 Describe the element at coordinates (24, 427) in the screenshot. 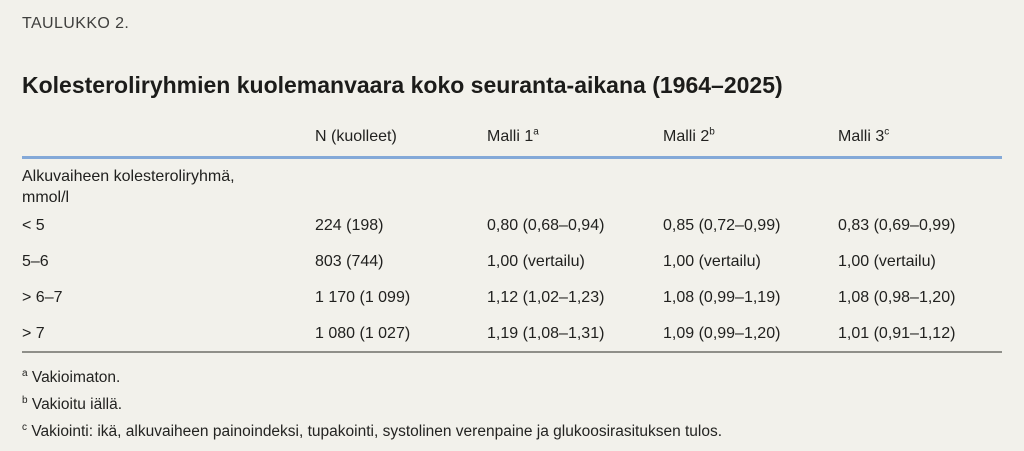

I see `footnote-marker: c` at that location.